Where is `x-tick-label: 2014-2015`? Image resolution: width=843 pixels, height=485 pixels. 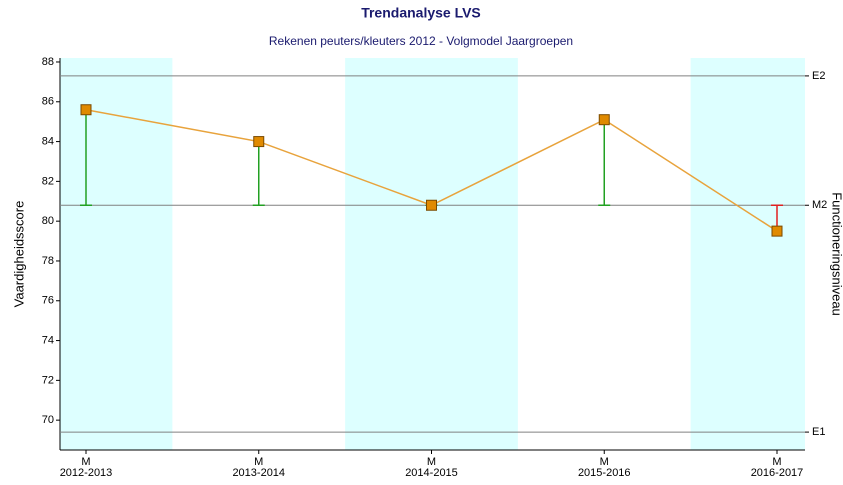
x-tick-label: 2014-2015 is located at coordinates (431, 473).